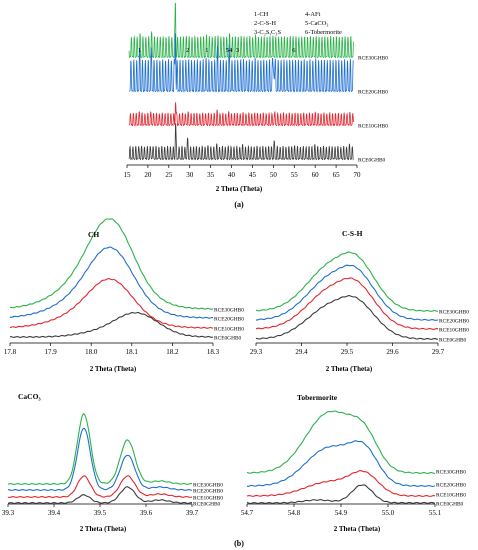 The image size is (478, 550). I want to click on panel-a-x-tick-label: 35, so click(211, 175).